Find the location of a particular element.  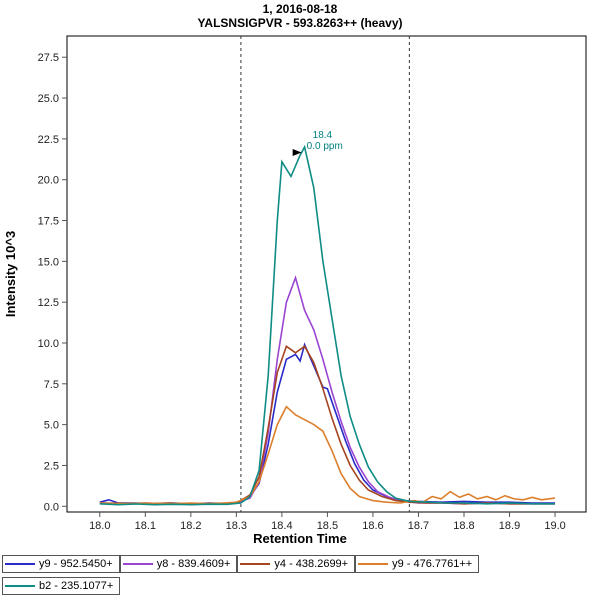

x-tick-label: 19.0 is located at coordinates (554, 526).